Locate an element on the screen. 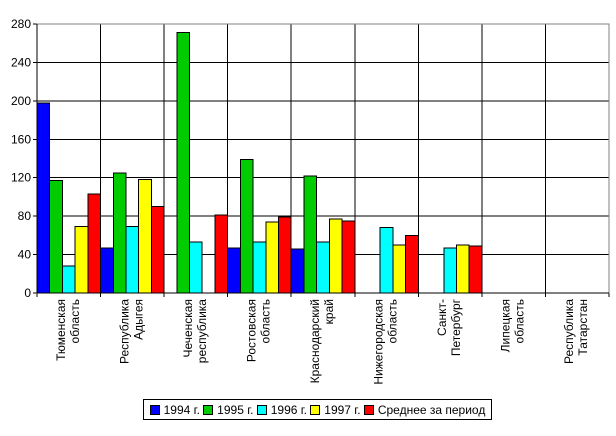  x-tick-label: Республика Адыгея is located at coordinates (131, 331).